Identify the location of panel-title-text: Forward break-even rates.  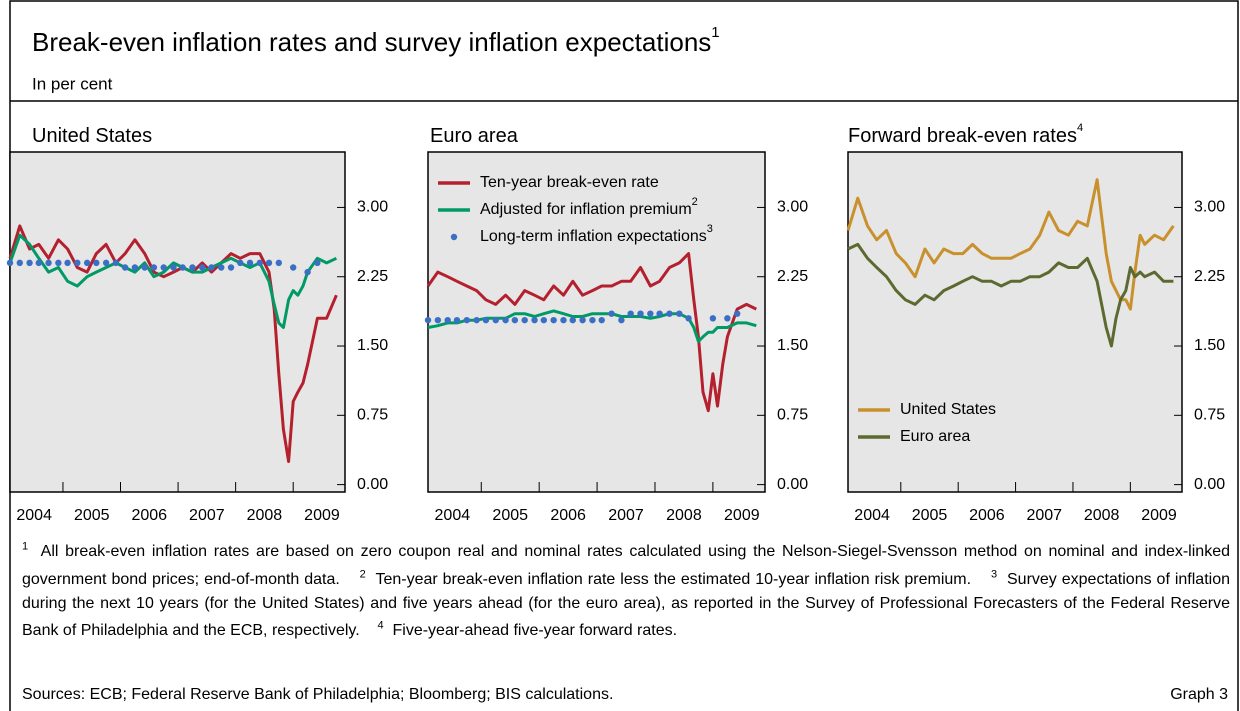
(962, 136).